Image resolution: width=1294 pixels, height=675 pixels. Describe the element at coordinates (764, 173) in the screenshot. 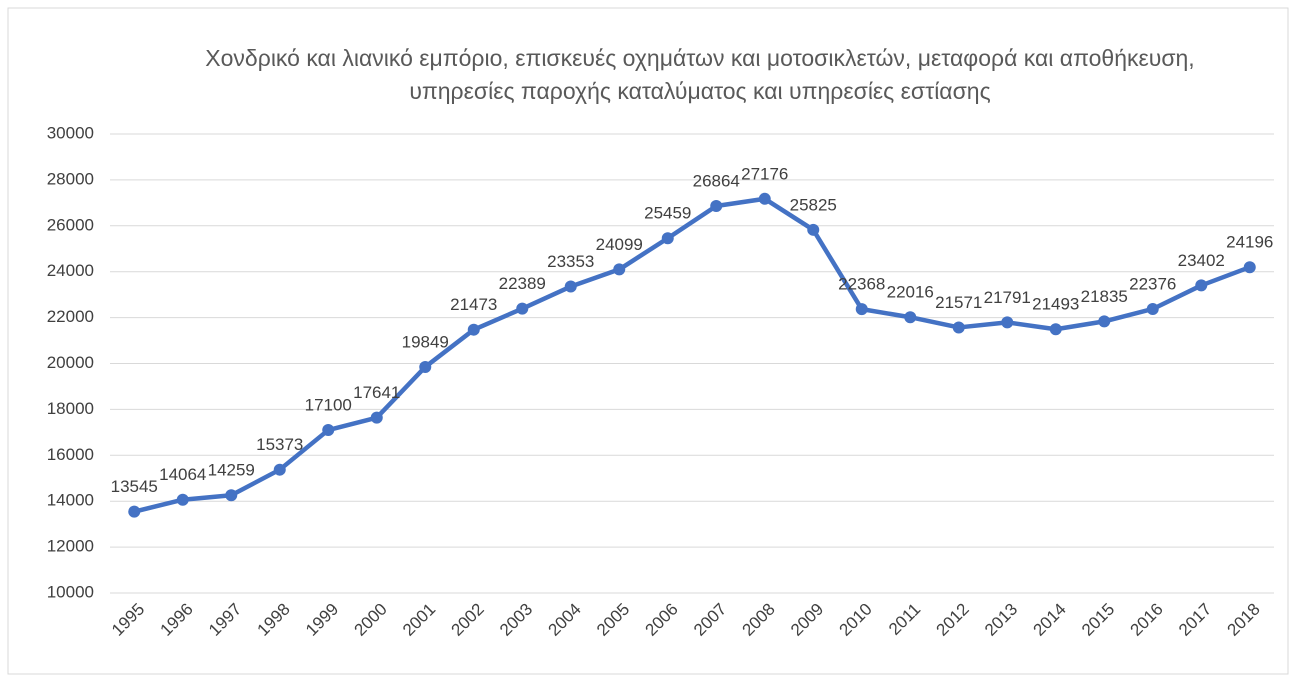

I see `data-label: 27176` at that location.